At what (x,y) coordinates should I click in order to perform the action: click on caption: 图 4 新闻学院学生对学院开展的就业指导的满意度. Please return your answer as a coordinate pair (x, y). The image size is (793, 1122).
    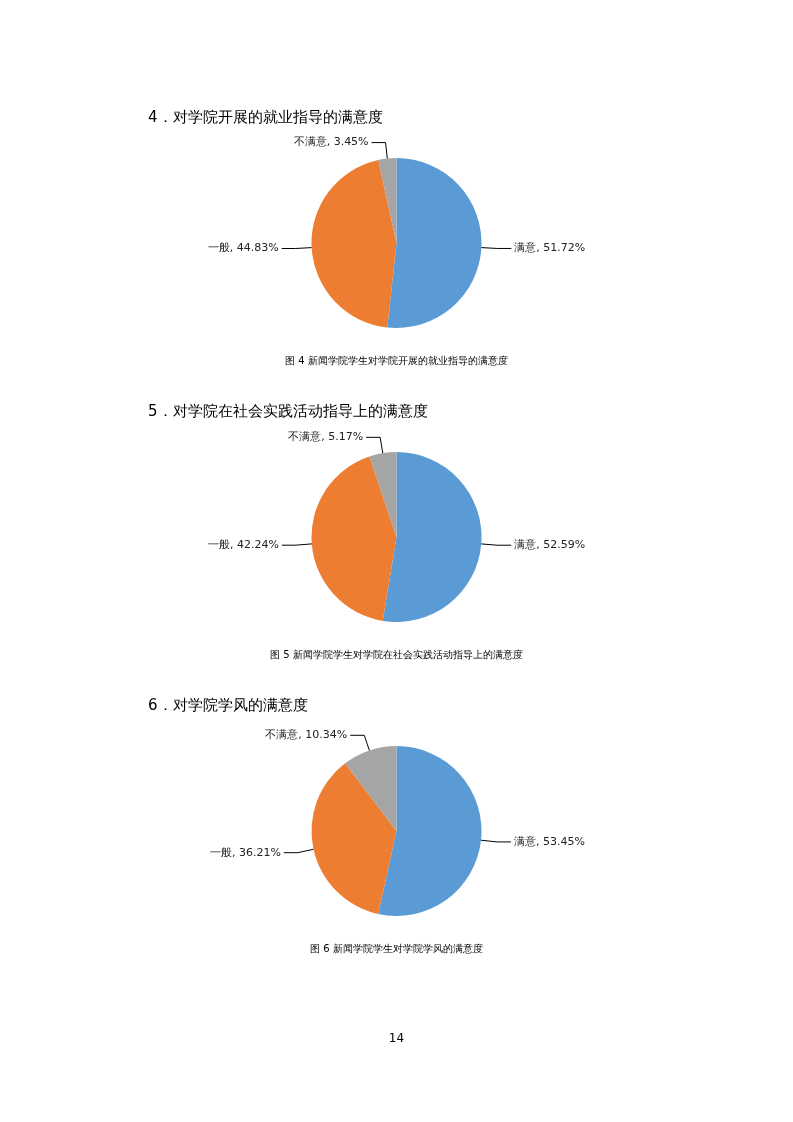
    Looking at the image, I should click on (396, 361).